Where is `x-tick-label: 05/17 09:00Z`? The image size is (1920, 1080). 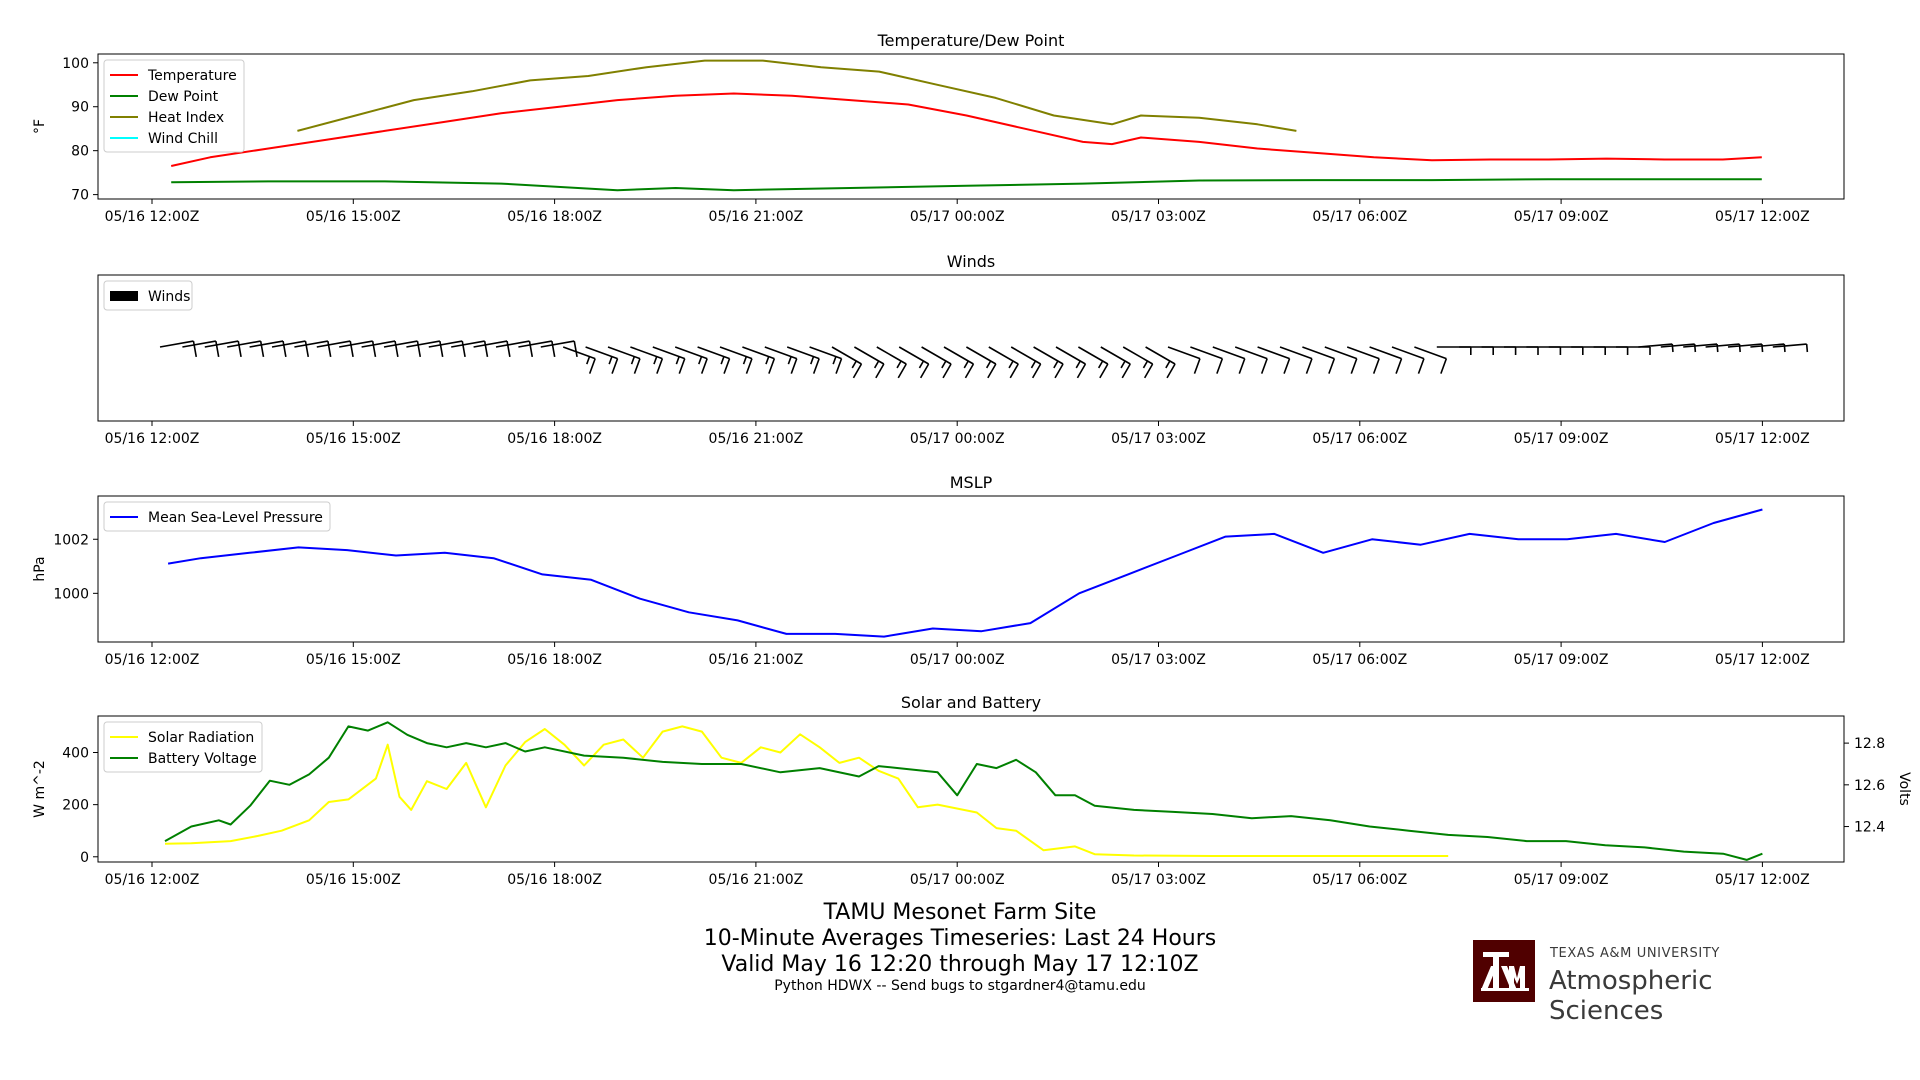 x-tick-label: 05/17 09:00Z is located at coordinates (1561, 880).